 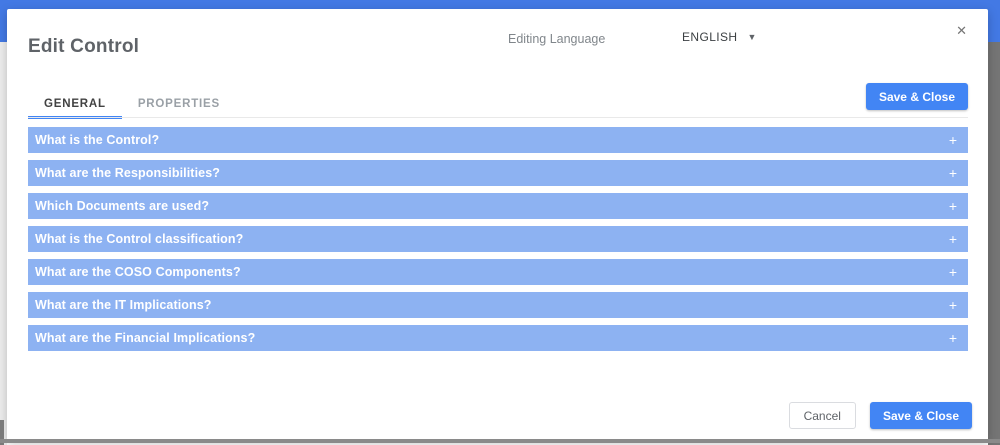 What do you see at coordinates (498, 239) in the screenshot?
I see `accordion-section: What is the Control classification? +` at bounding box center [498, 239].